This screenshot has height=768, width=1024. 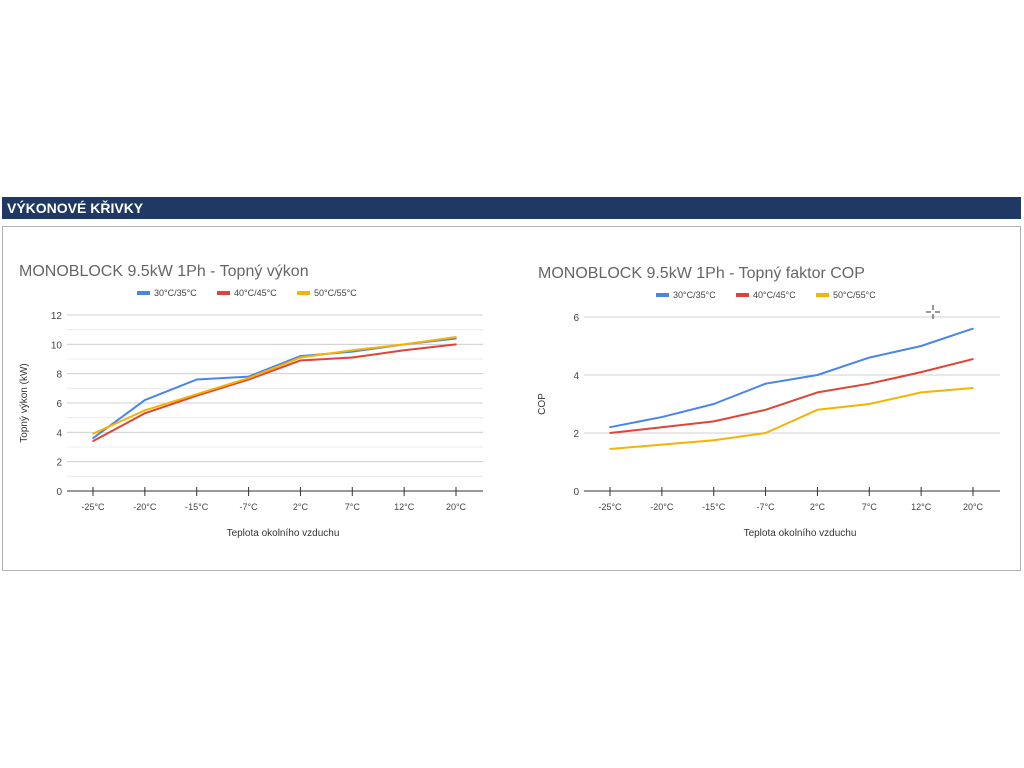 What do you see at coordinates (57, 316) in the screenshot?
I see `y-tick-label: 12` at bounding box center [57, 316].